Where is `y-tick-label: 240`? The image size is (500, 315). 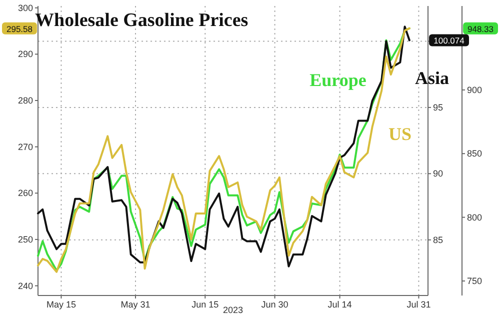
y-tick-label: 240 is located at coordinates (25, 285).